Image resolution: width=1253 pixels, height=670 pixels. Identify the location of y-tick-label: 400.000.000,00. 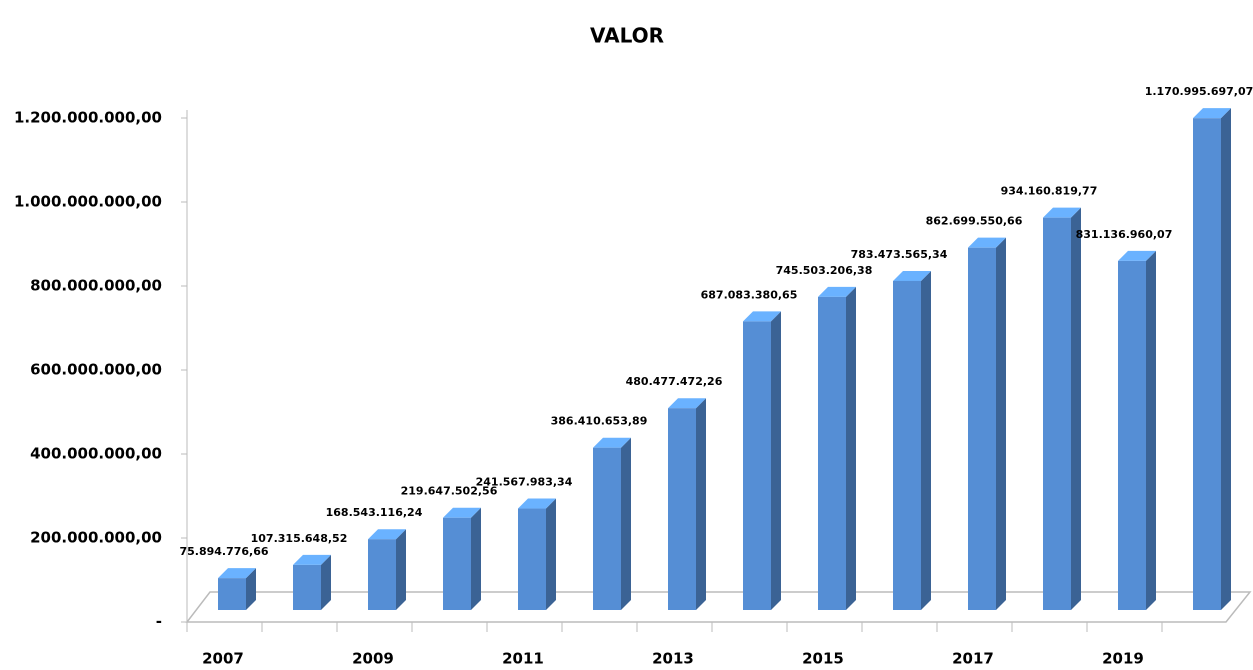
(96, 454).